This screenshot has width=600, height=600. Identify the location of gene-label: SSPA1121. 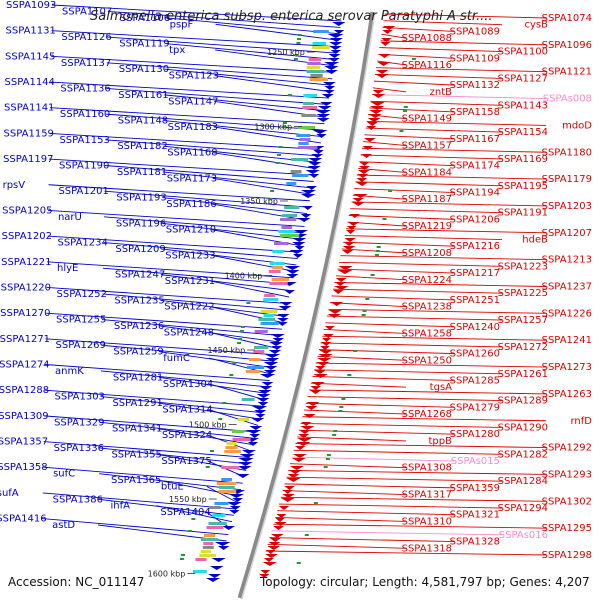
(567, 72).